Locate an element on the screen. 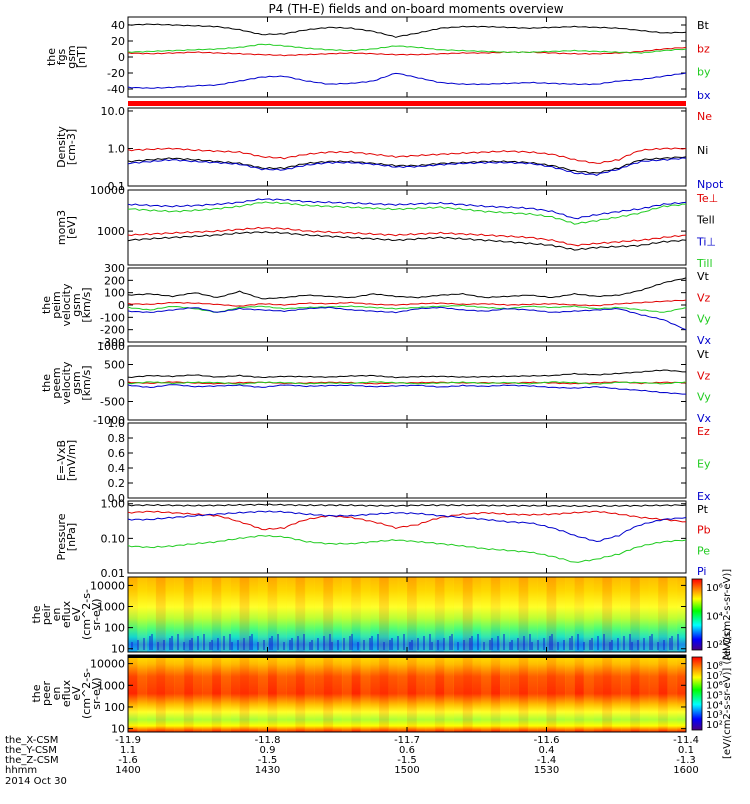 The width and height of the screenshot is (750, 804). y-tick-label: 0.10 is located at coordinates (113, 538).